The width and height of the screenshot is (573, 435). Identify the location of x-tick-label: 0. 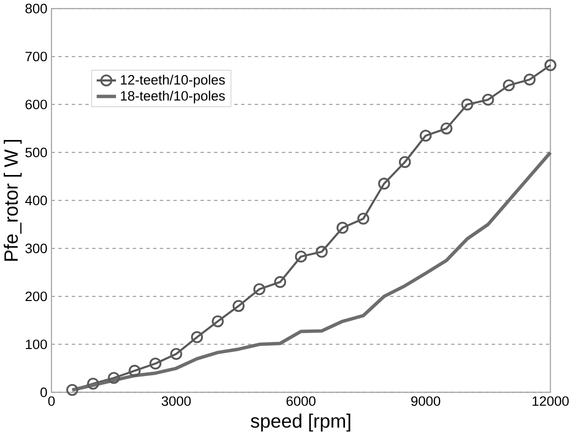
(51, 401).